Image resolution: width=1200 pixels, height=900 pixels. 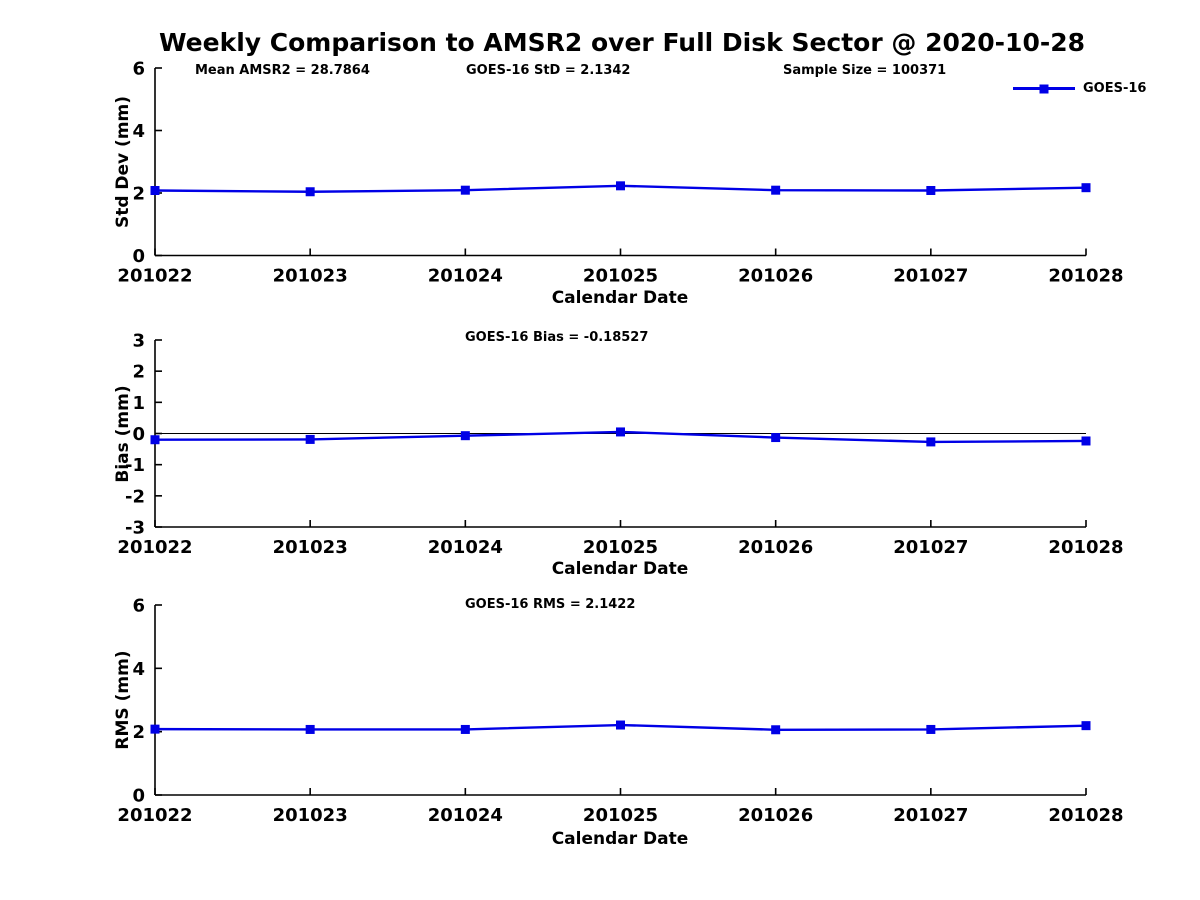 What do you see at coordinates (135, 465) in the screenshot?
I see `y-tick-label: -1` at bounding box center [135, 465].